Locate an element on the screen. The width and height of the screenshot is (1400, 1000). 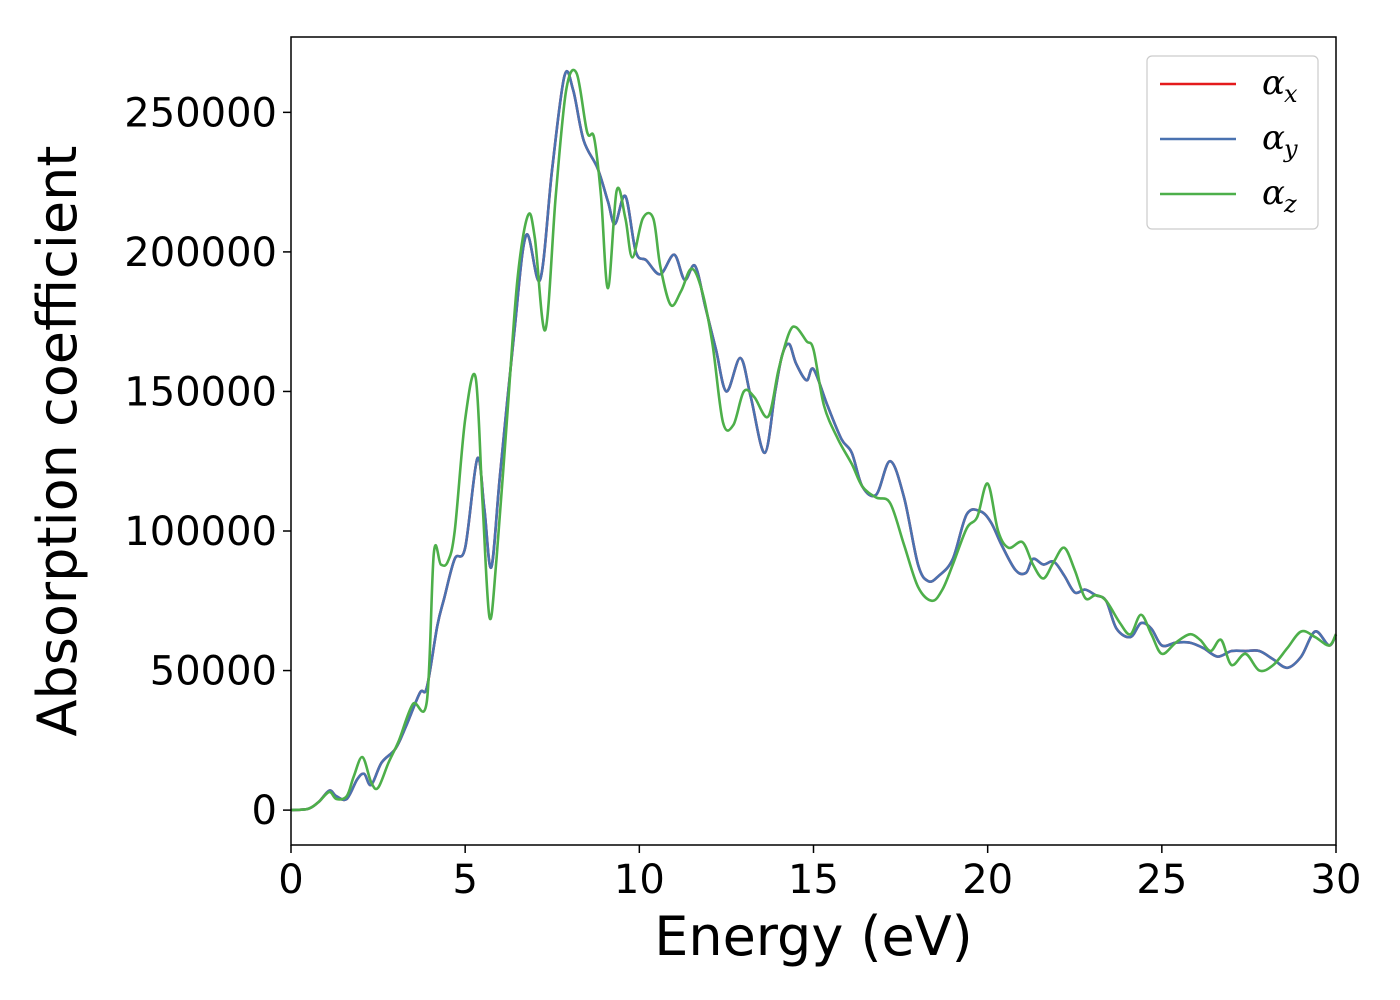
x-tick-label: 30 is located at coordinates (1336, 880).